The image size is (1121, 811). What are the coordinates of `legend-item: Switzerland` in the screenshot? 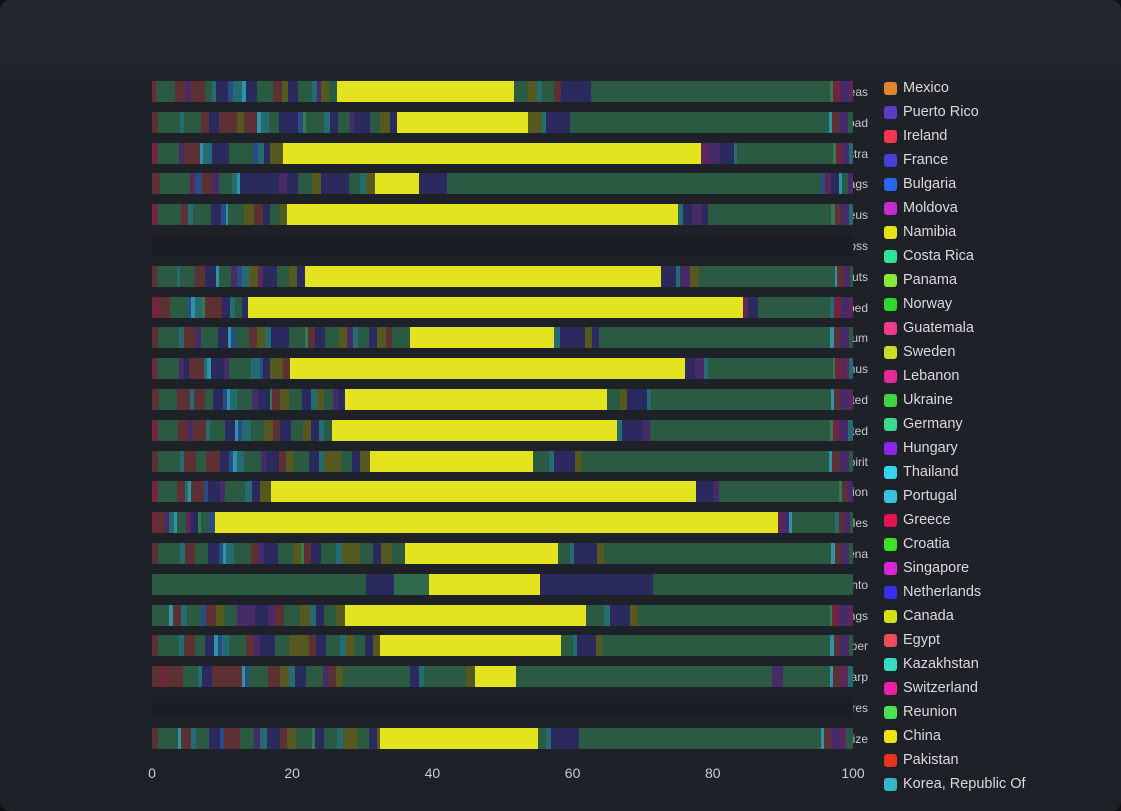 It's located at (931, 688).